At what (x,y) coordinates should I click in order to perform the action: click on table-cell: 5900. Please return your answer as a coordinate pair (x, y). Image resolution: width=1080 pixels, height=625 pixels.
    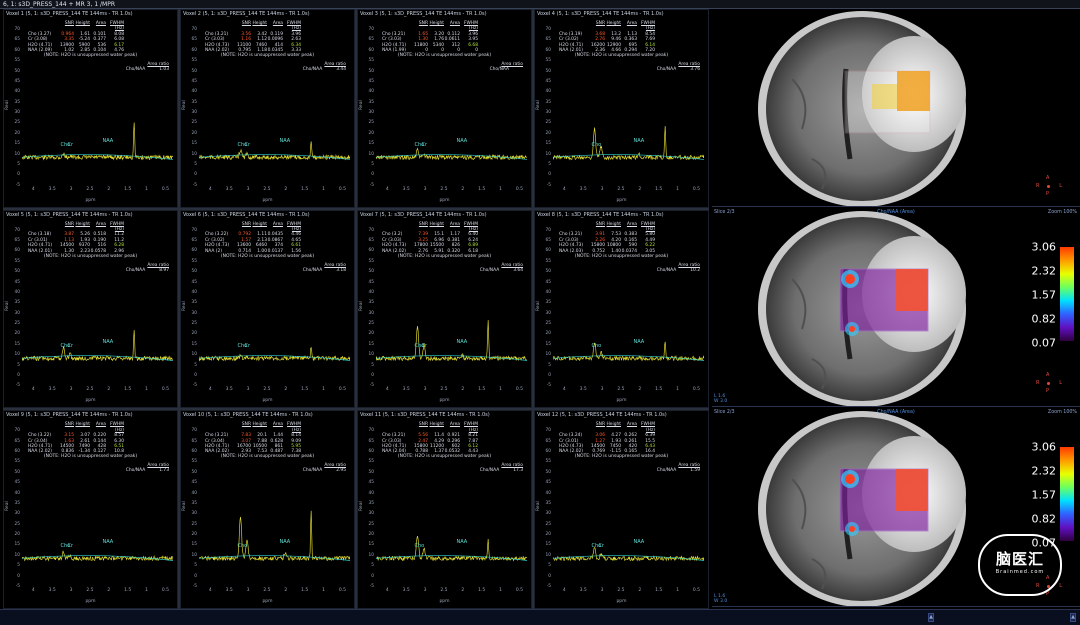
    Looking at the image, I should click on (84, 45).